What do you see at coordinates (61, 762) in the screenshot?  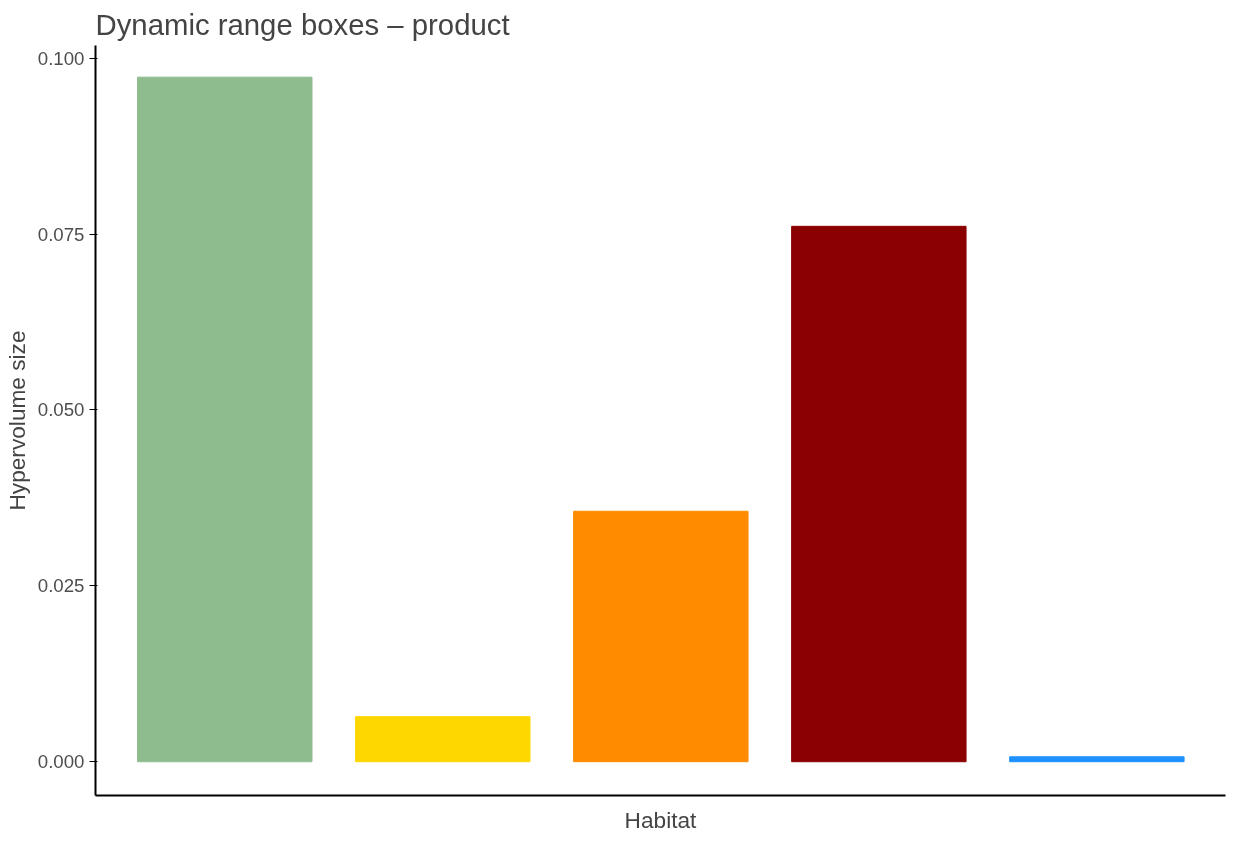 I see `y-tick-label: 0.000` at bounding box center [61, 762].